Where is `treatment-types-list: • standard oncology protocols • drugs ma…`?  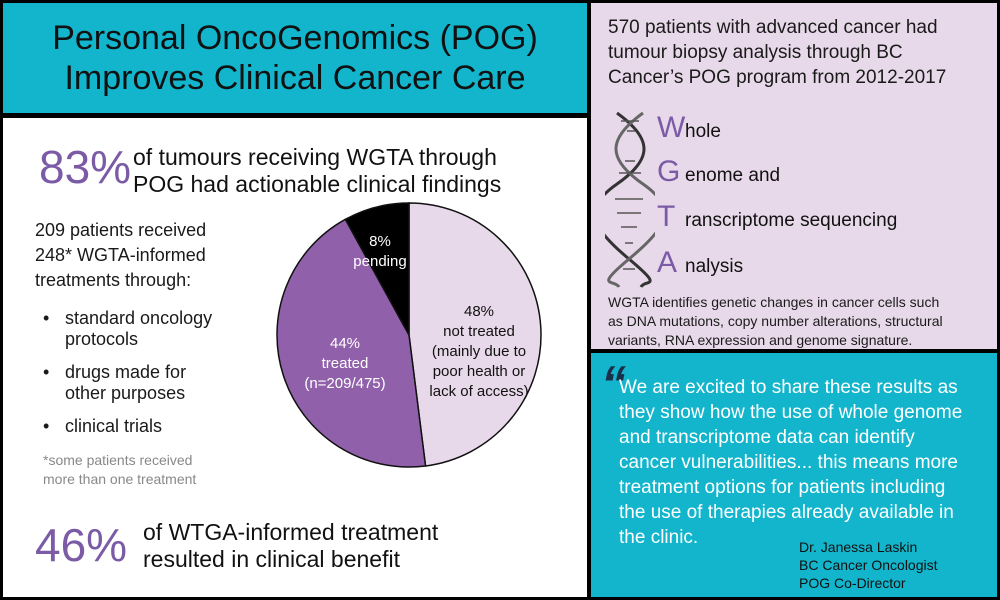 treatment-types-list: • standard oncology protocols • drugs ma… is located at coordinates (143, 378).